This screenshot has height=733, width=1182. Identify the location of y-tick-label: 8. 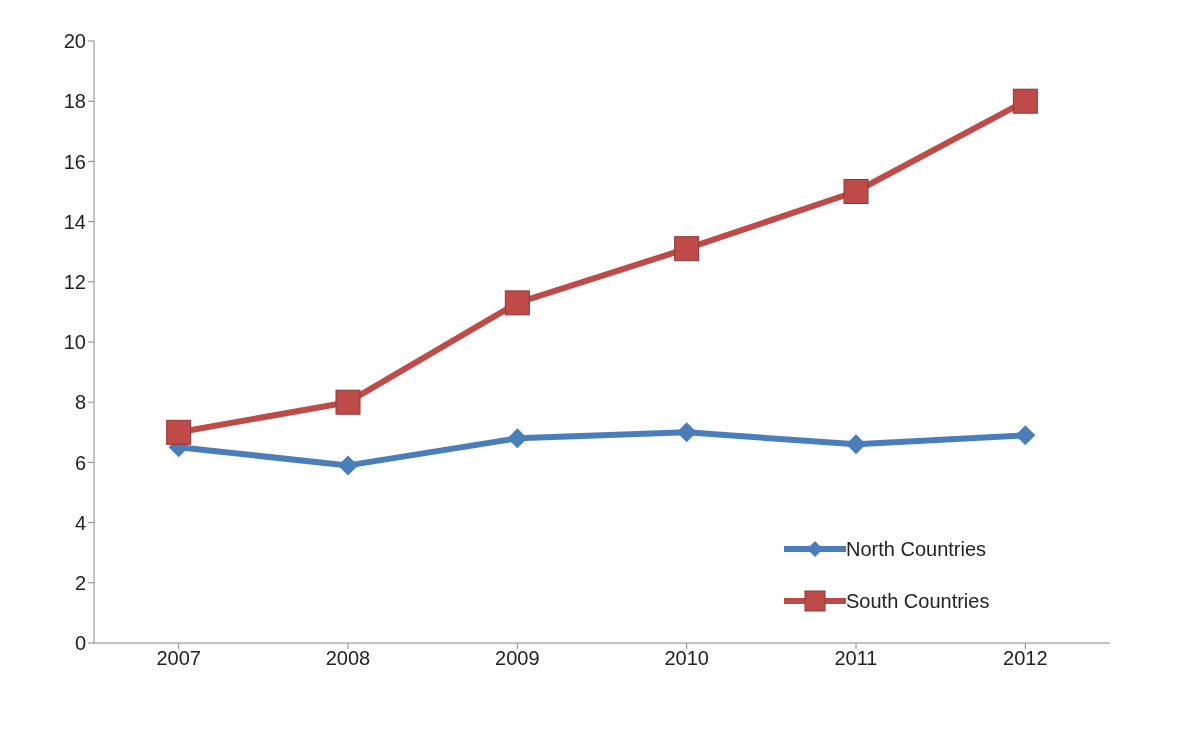
(80, 402).